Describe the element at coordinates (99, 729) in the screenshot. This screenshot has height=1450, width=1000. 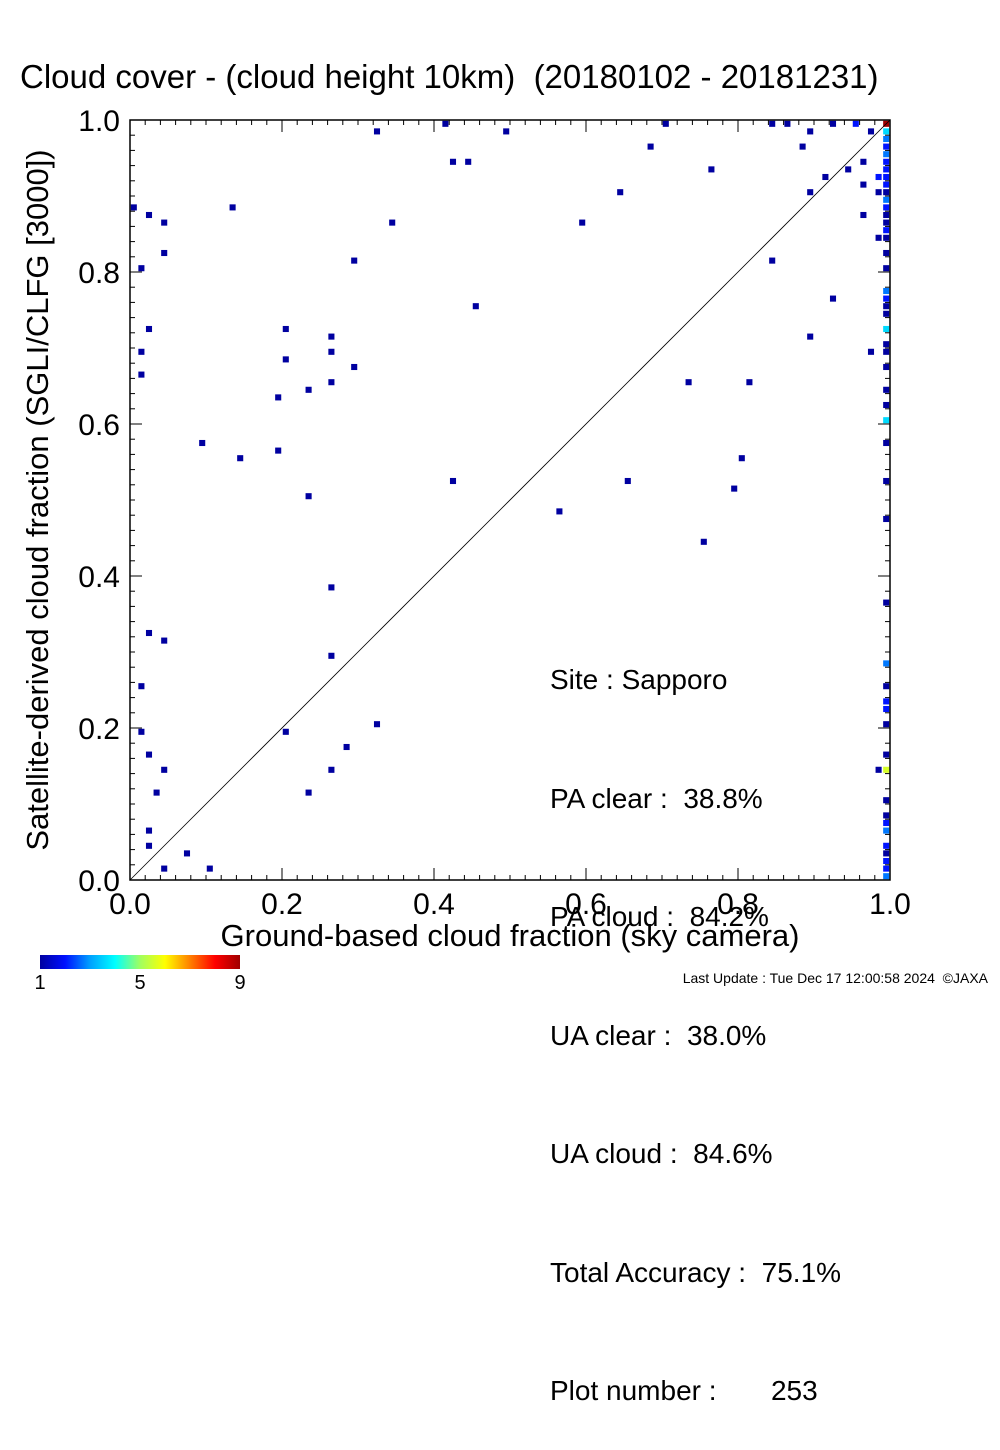
I see `y-tick-label: 0.2` at that location.